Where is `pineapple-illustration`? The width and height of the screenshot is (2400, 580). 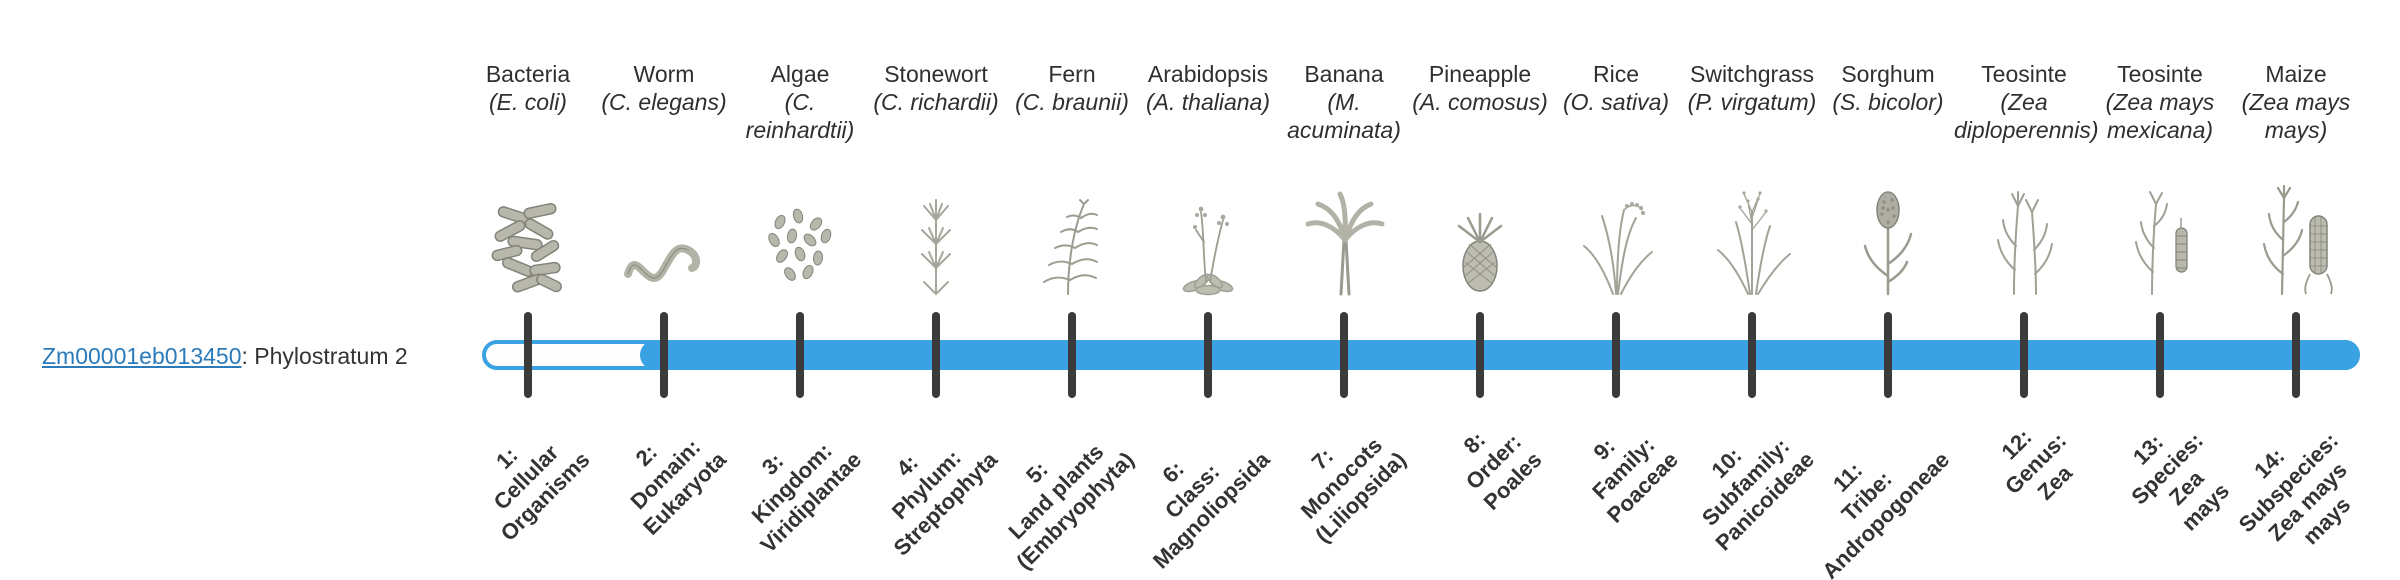 pineapple-illustration is located at coordinates (1480, 241).